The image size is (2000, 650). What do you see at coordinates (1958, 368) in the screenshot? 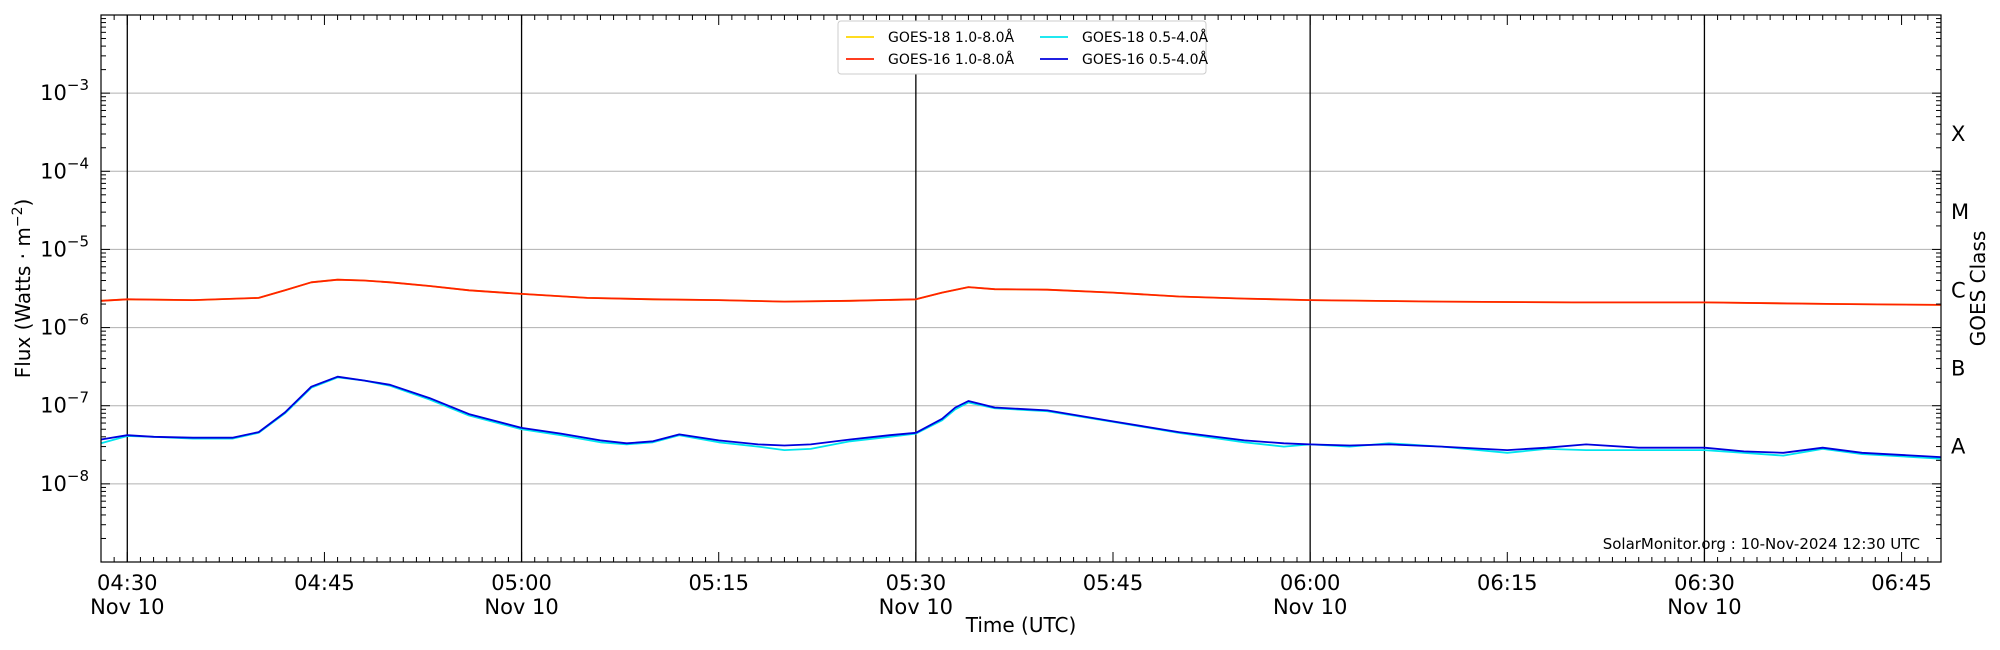
I see `goes-class-label: B` at bounding box center [1958, 368].